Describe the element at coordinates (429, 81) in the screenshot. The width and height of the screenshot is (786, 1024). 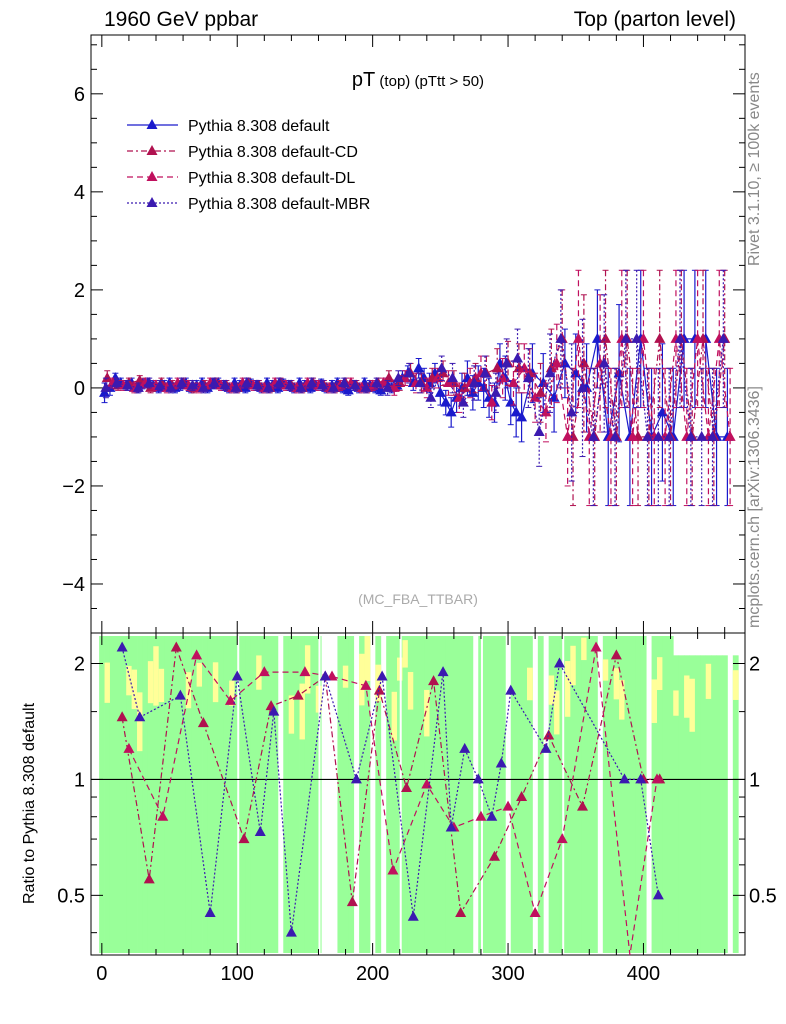
I see `plot-title-sub: (top) (pTtt > 50)` at that location.